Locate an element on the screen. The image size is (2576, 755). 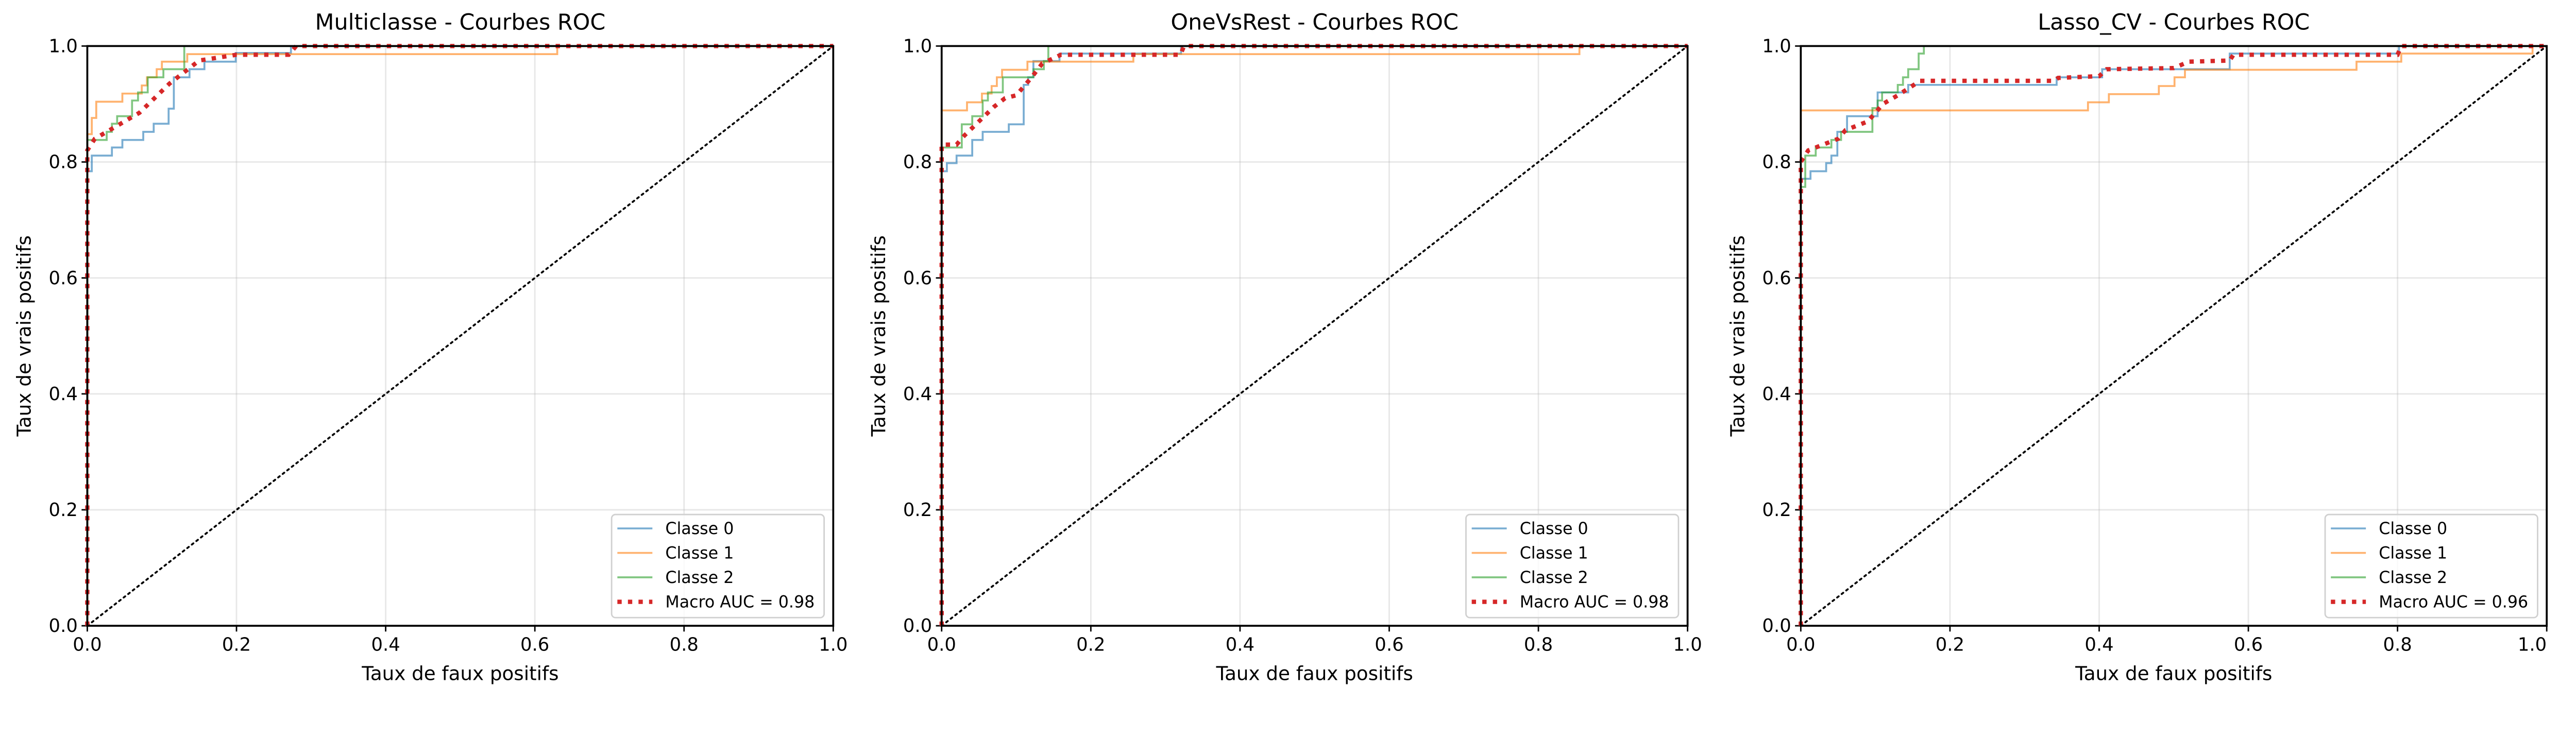
legend-label: Macro AUC = 0.96 is located at coordinates (2453, 602).